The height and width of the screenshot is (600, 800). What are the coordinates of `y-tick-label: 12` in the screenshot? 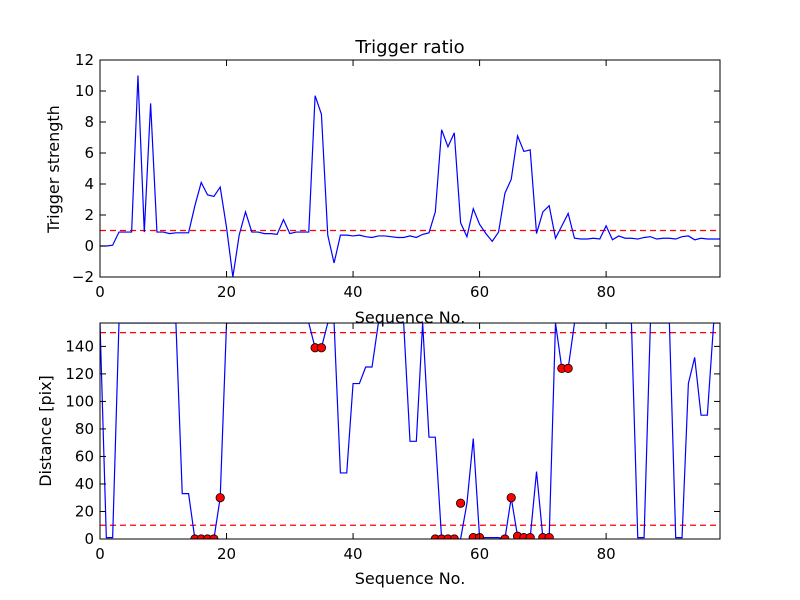 It's located at (84, 60).